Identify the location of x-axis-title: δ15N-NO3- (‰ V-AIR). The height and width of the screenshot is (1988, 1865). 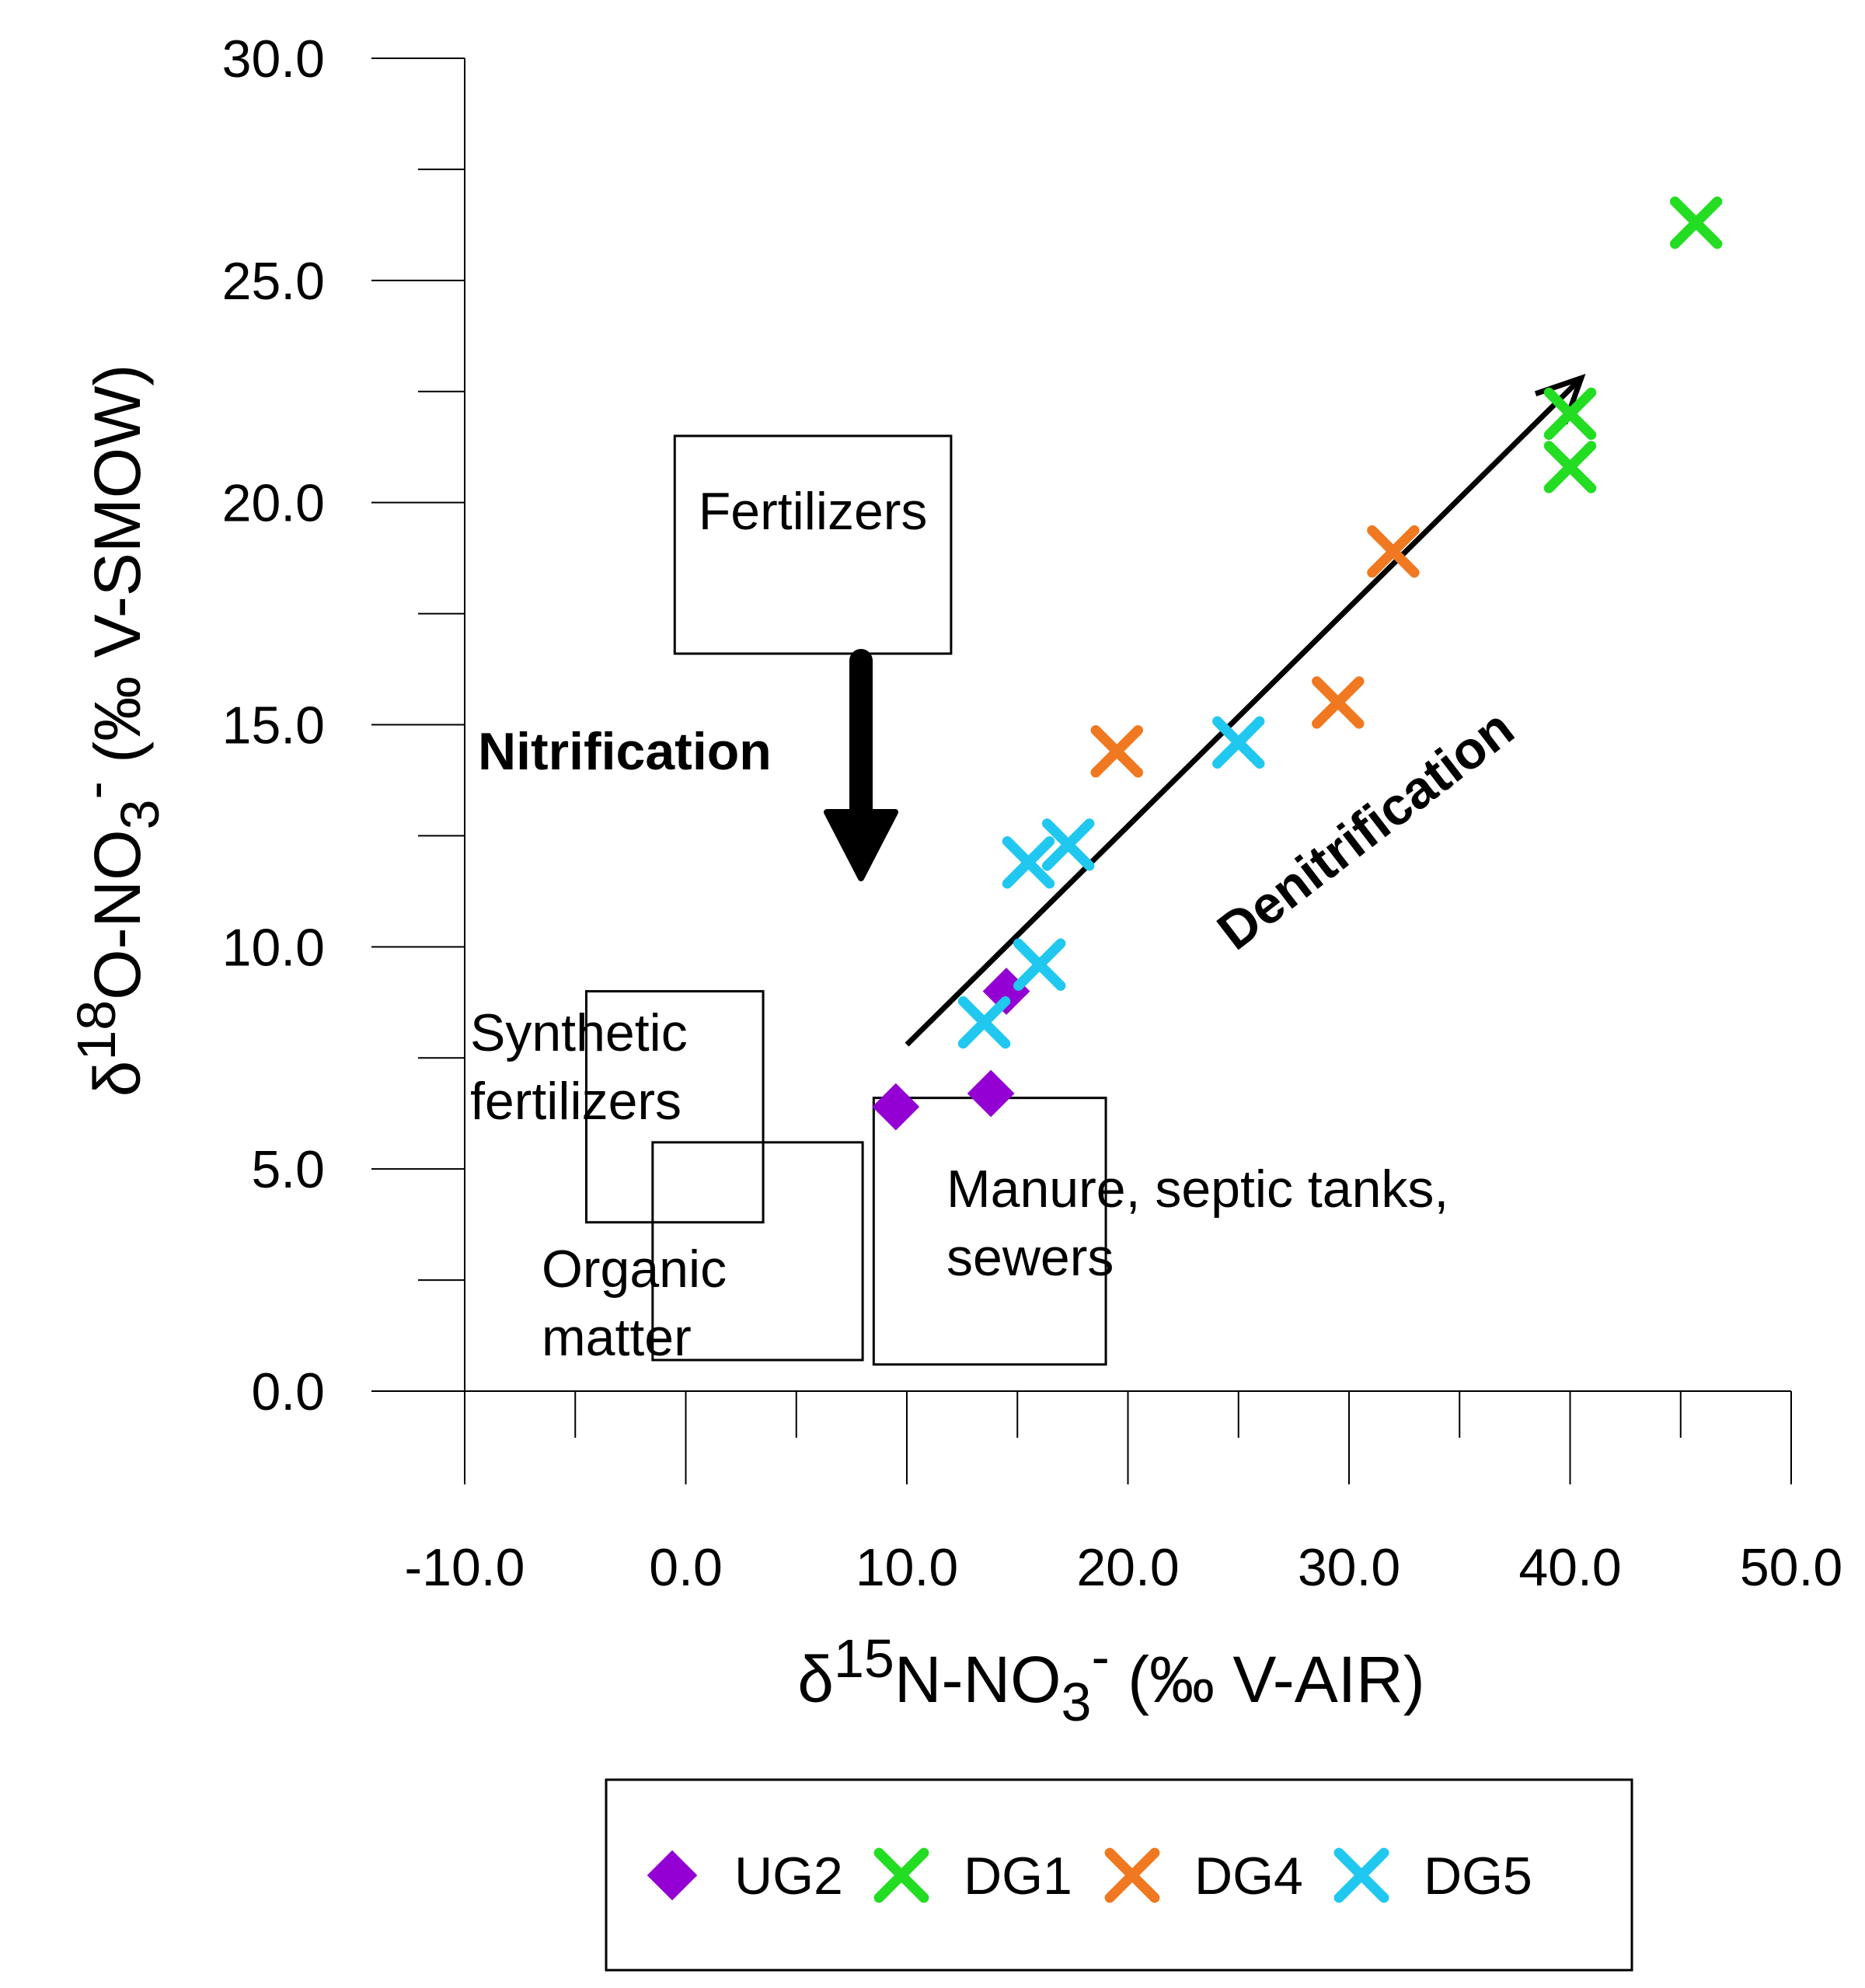
(1111, 1679).